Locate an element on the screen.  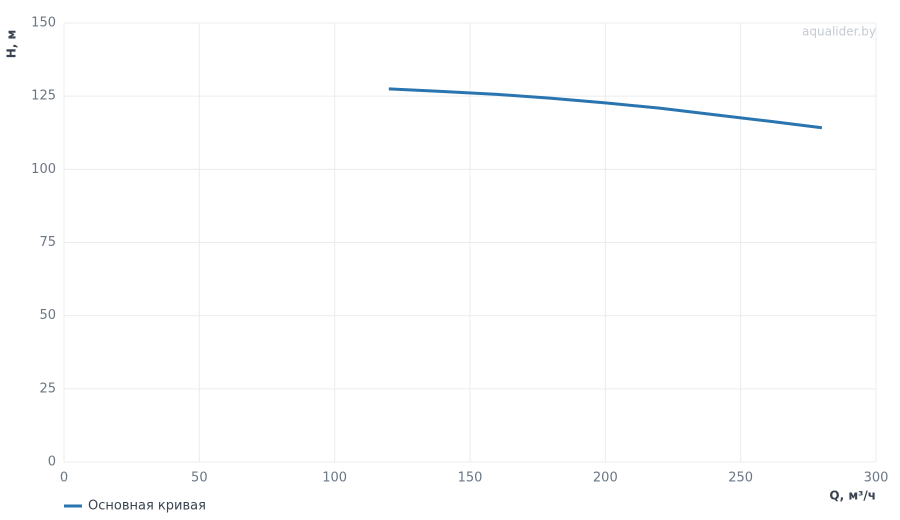
x-tick-label: 50 is located at coordinates (199, 478).